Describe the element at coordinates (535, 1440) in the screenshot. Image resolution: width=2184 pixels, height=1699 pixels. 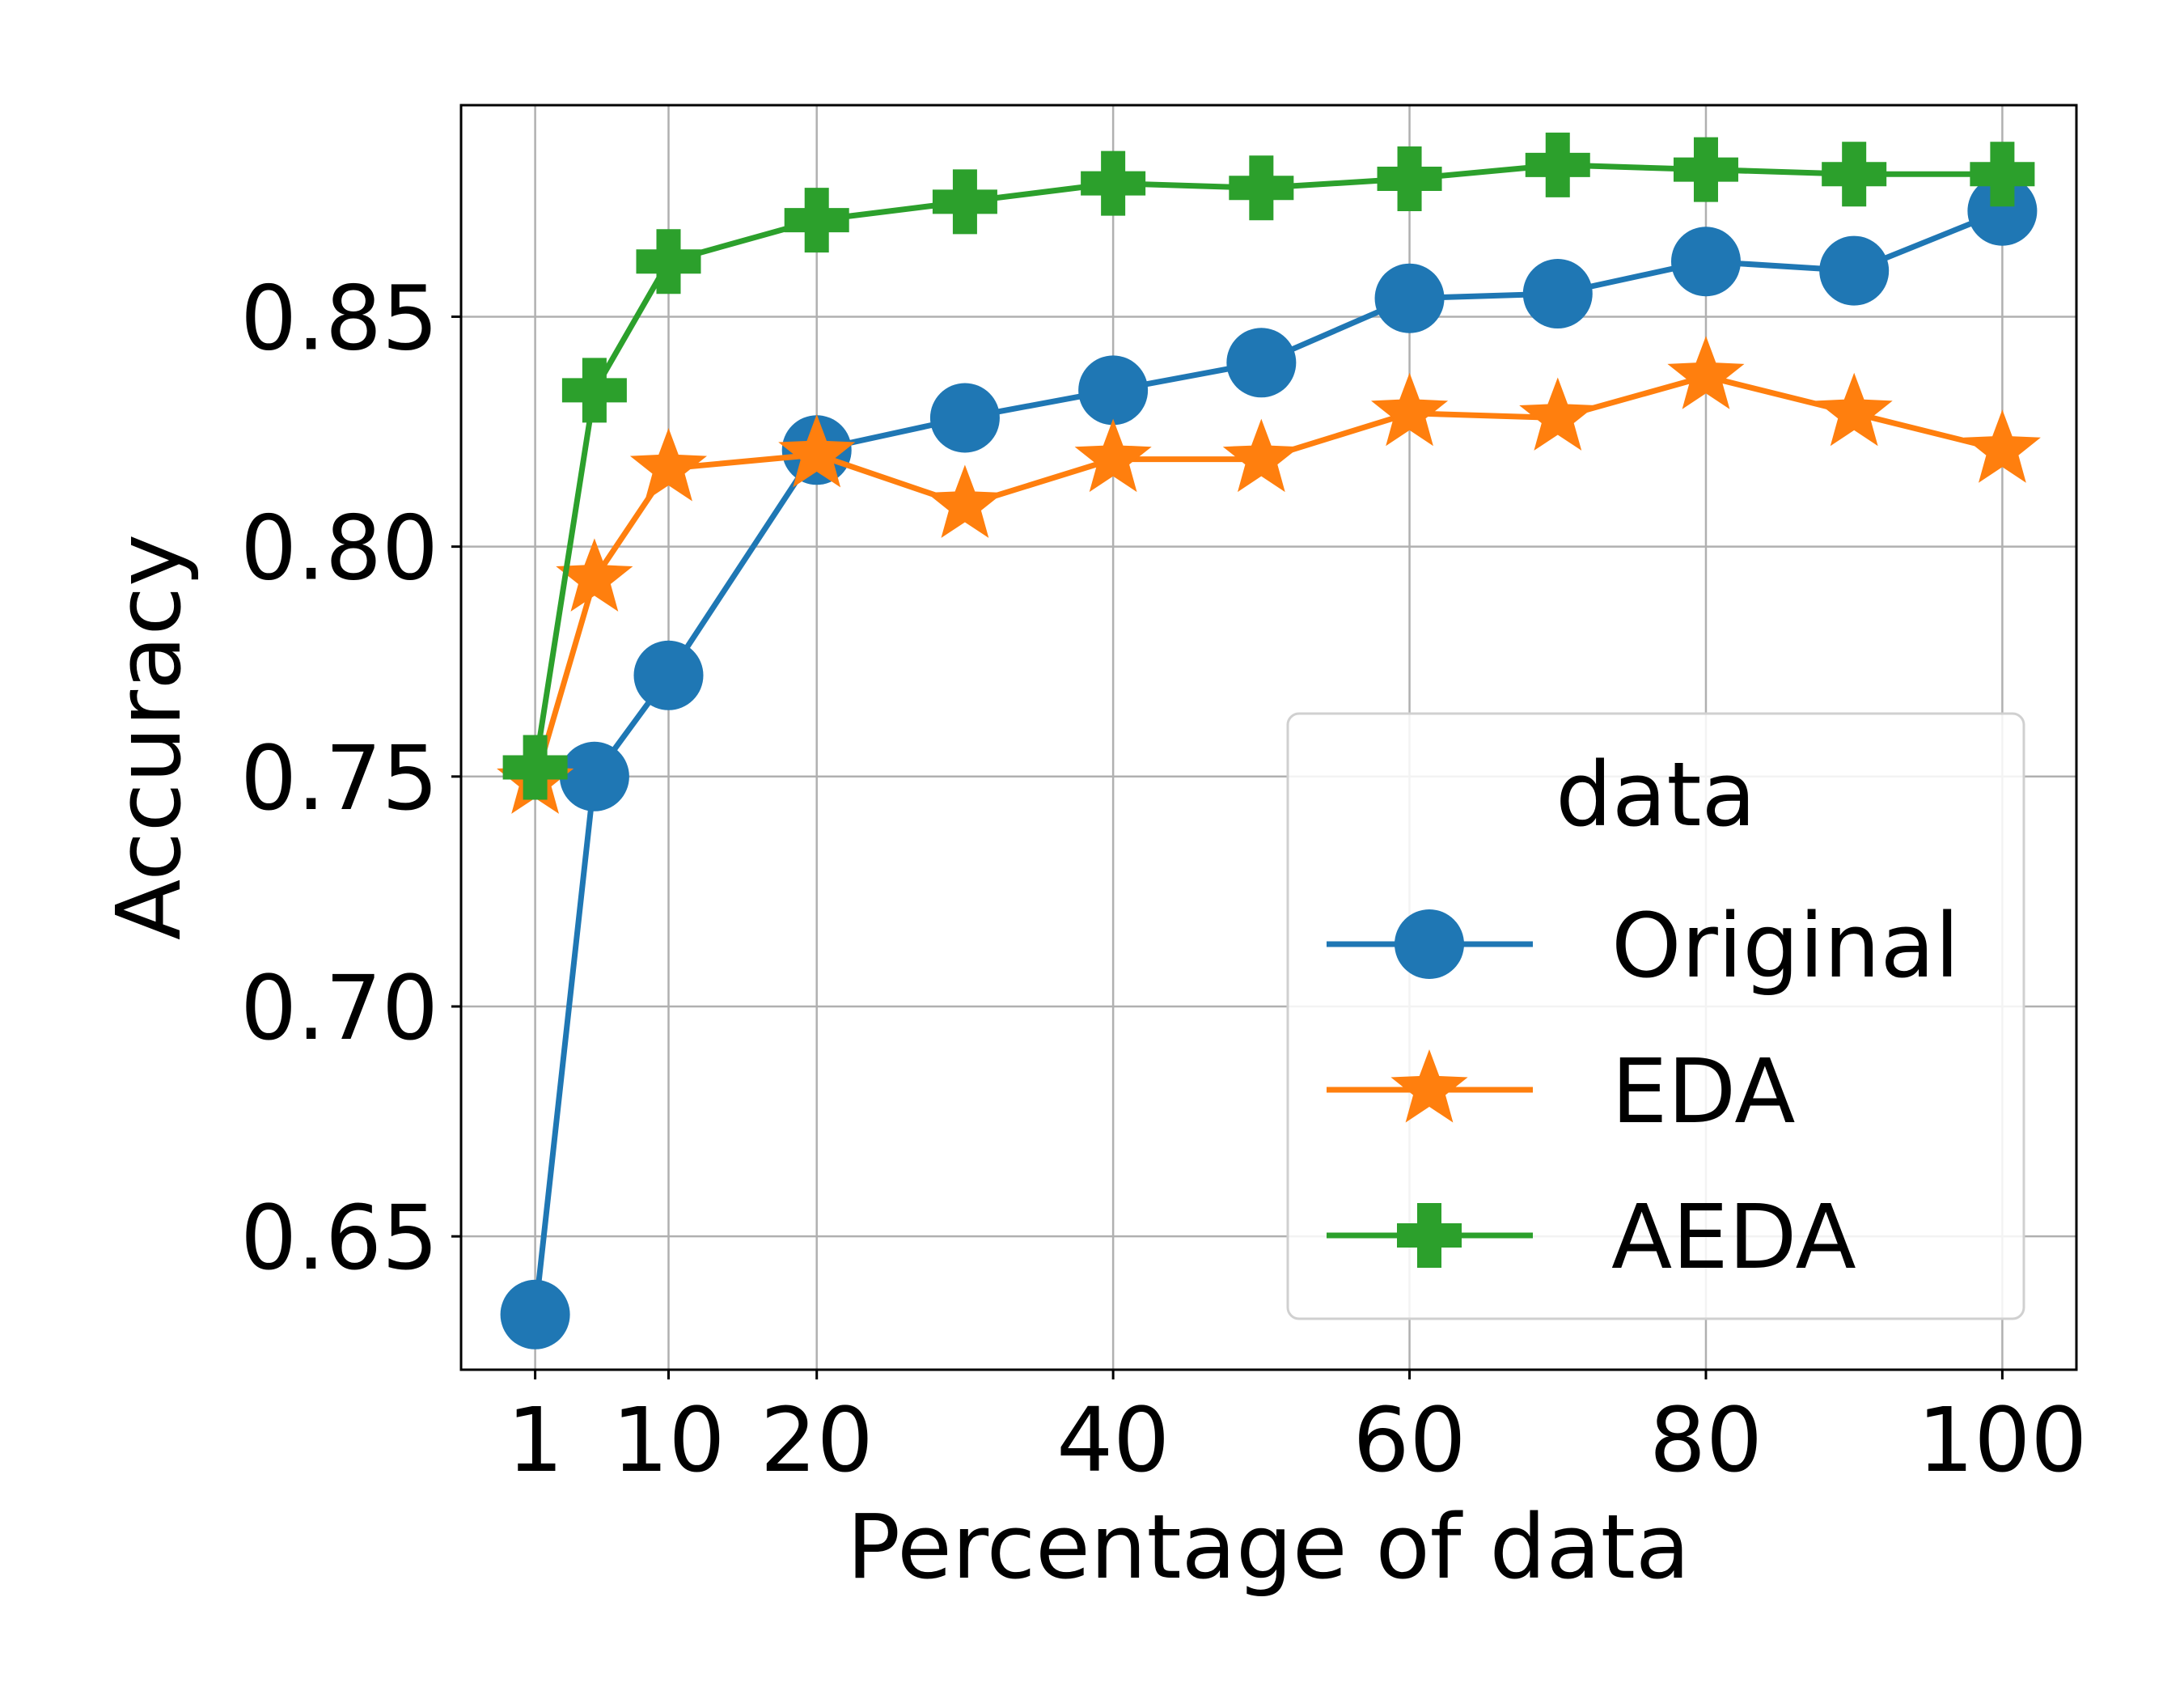
I see `x-tick-label: 1` at that location.